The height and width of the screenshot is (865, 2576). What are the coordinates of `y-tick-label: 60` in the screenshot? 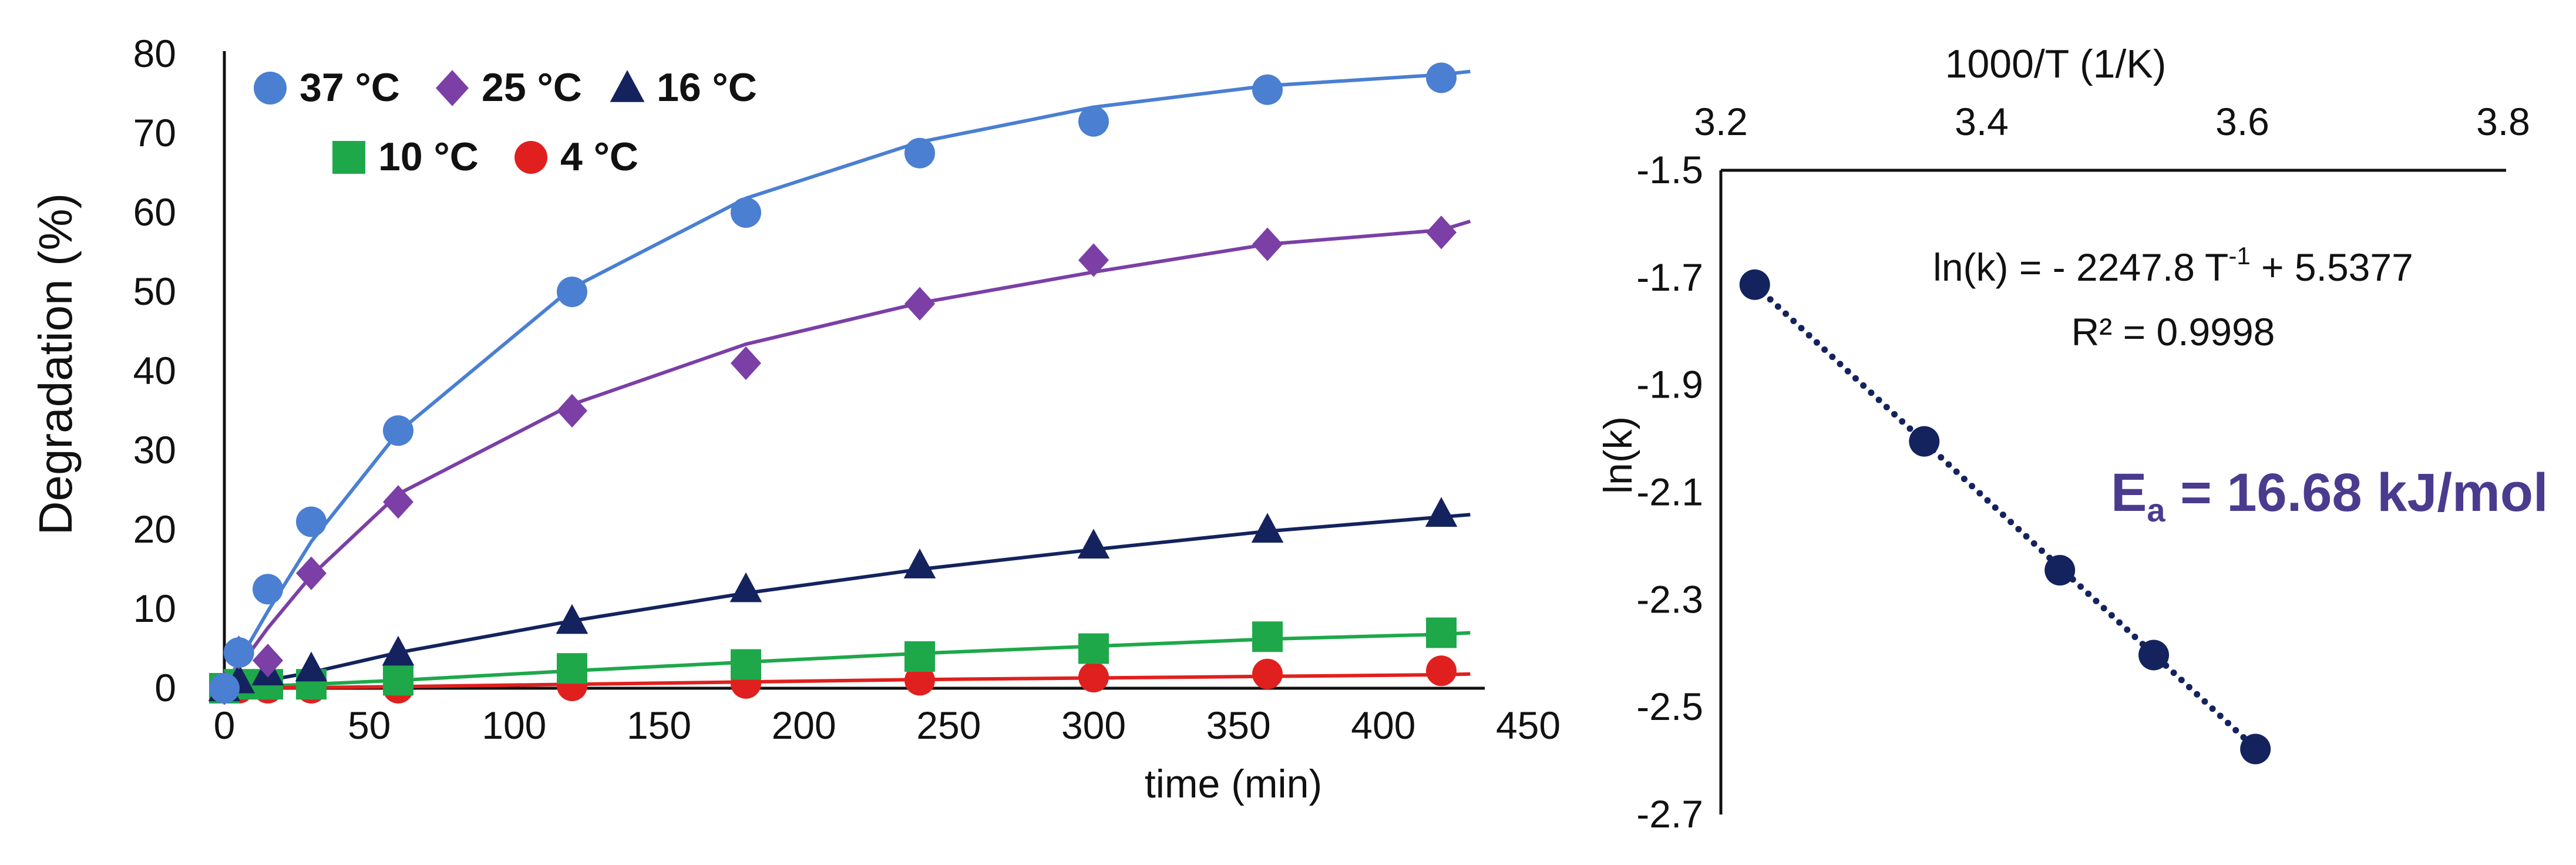 It's located at (155, 212).